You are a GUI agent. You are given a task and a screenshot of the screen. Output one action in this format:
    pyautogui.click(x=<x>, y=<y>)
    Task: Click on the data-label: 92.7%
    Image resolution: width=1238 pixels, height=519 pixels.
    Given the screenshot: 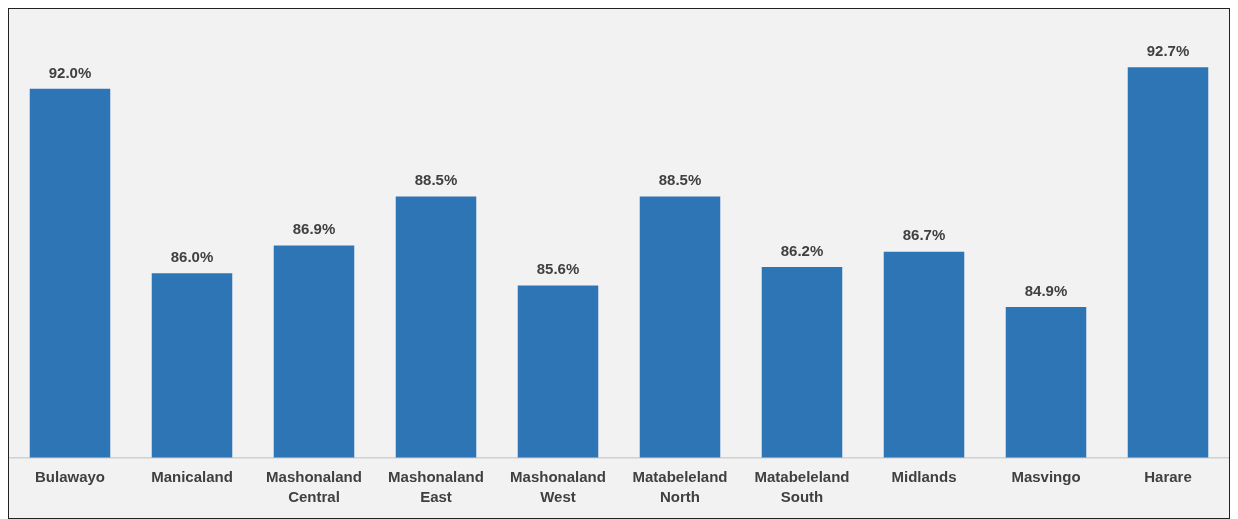 What is the action you would take?
    pyautogui.click(x=1168, y=51)
    